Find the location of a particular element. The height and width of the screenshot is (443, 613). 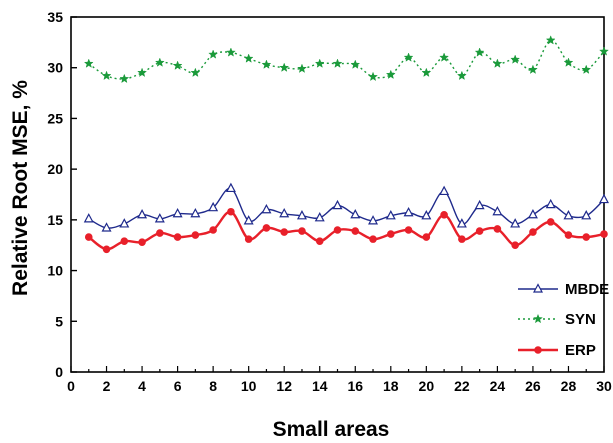

legend-marker-erp is located at coordinates (538, 350).